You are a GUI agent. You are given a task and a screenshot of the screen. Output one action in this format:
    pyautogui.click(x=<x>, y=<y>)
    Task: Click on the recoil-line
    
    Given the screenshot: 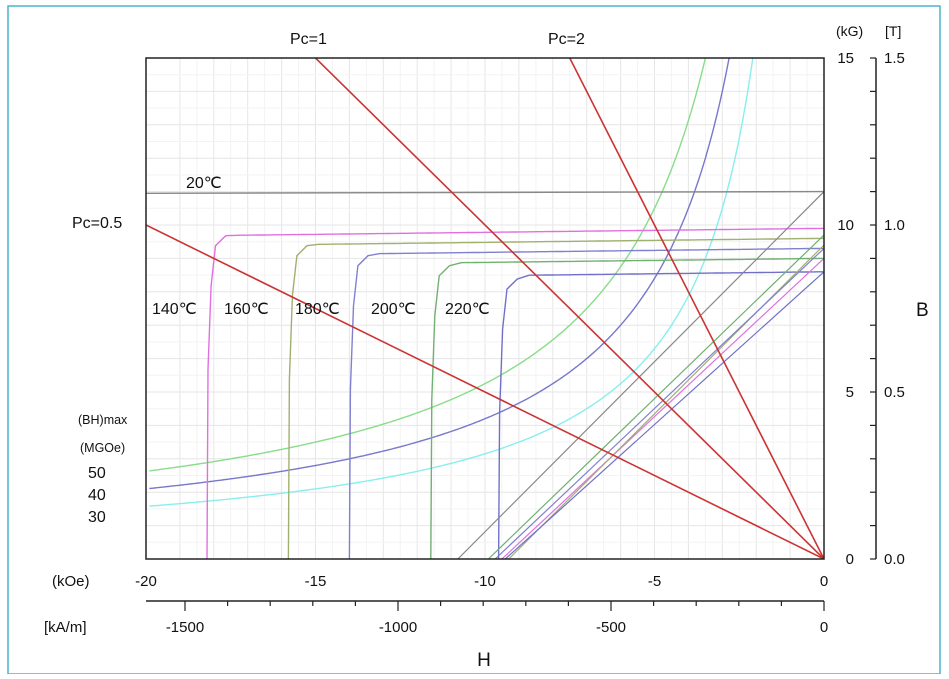 What is the action you would take?
    pyautogui.click(x=664, y=415)
    